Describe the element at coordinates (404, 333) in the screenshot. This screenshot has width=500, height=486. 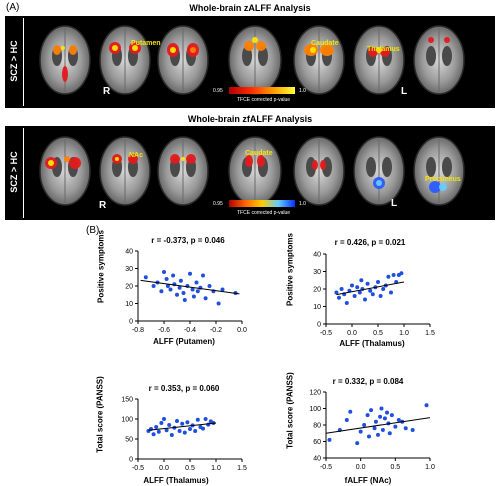
I see `x-tick-label: 1.0` at that location.